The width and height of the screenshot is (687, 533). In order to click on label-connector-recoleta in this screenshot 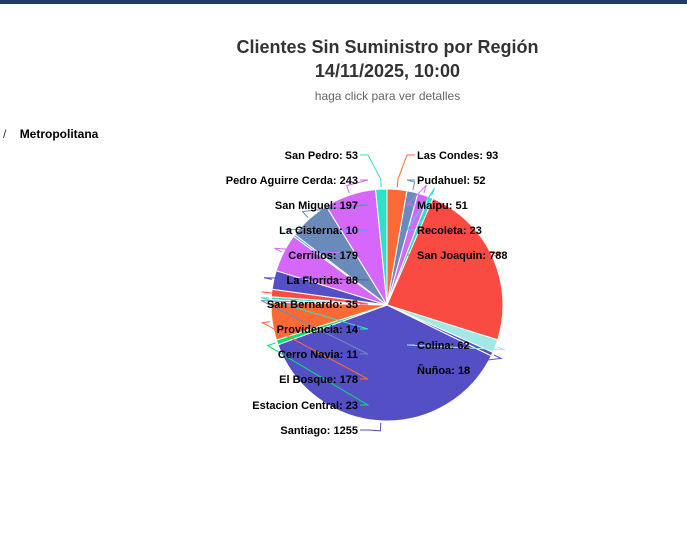, I will do `click(420, 209)`.